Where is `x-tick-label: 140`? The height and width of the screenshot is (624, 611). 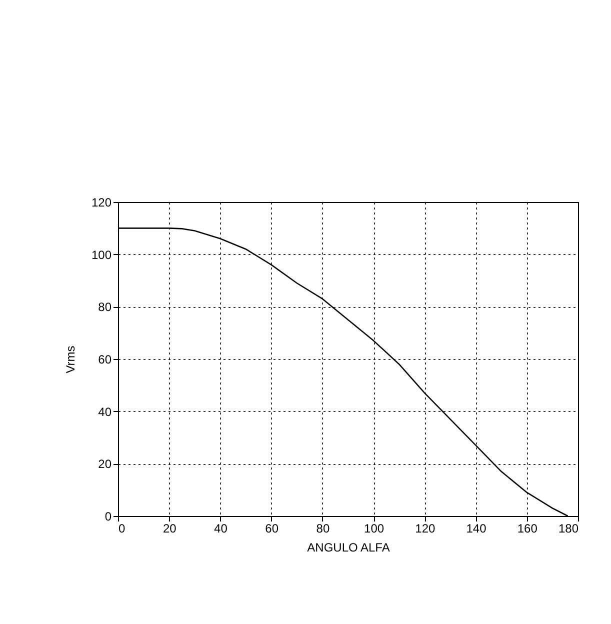
x-tick-label: 140 is located at coordinates (476, 529).